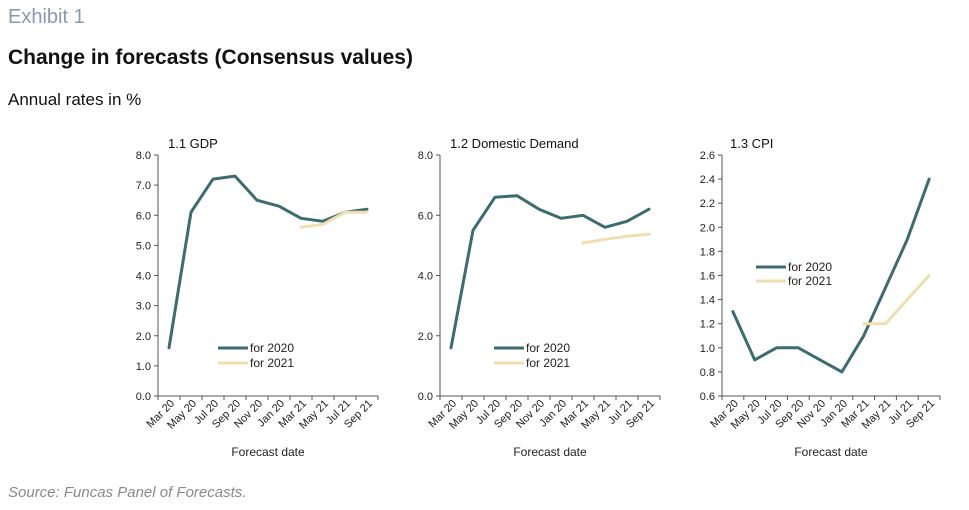  What do you see at coordinates (425, 156) in the screenshot?
I see `panel-2-y-tick-label: 8.0` at bounding box center [425, 156].